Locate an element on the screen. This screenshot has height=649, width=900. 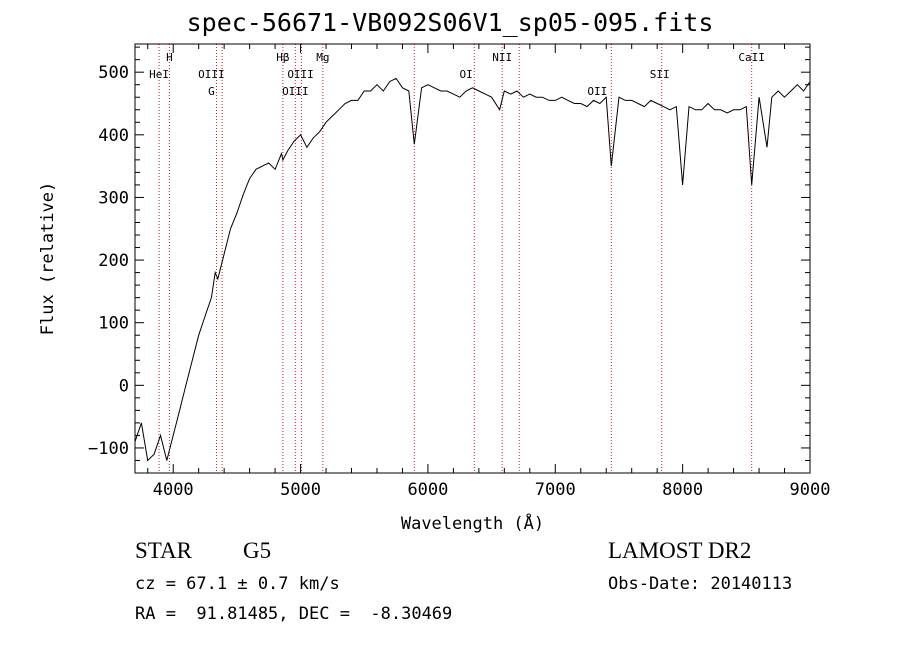
y-tick-label: 300 is located at coordinates (113, 198).